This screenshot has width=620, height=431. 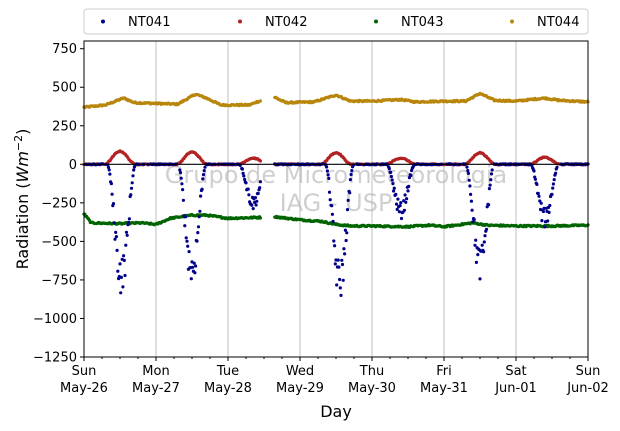 I want to click on series-NT044, so click(x=336, y=100).